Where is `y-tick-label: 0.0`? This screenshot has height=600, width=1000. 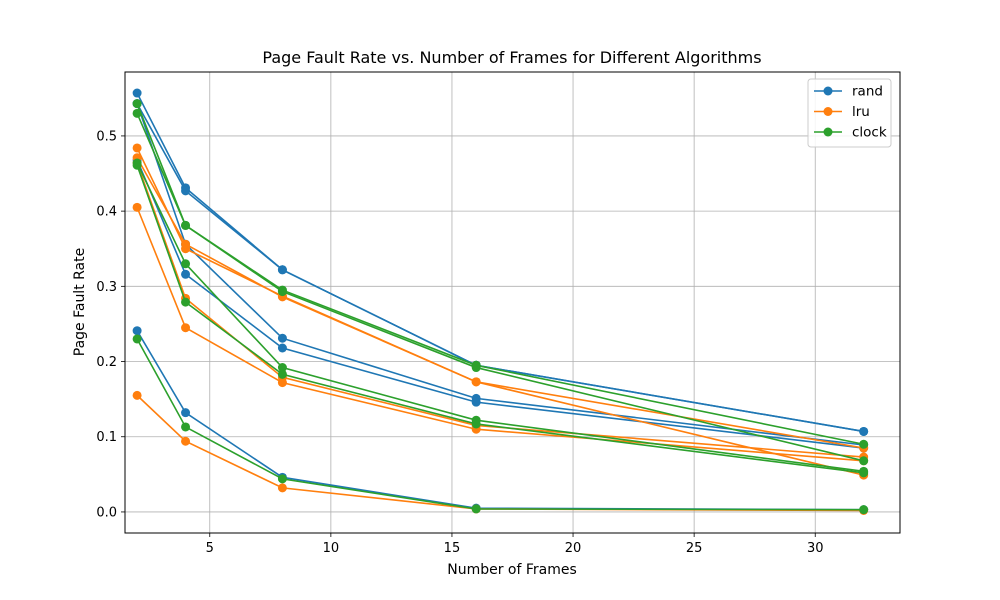 y-tick-label: 0.0 is located at coordinates (106, 512).